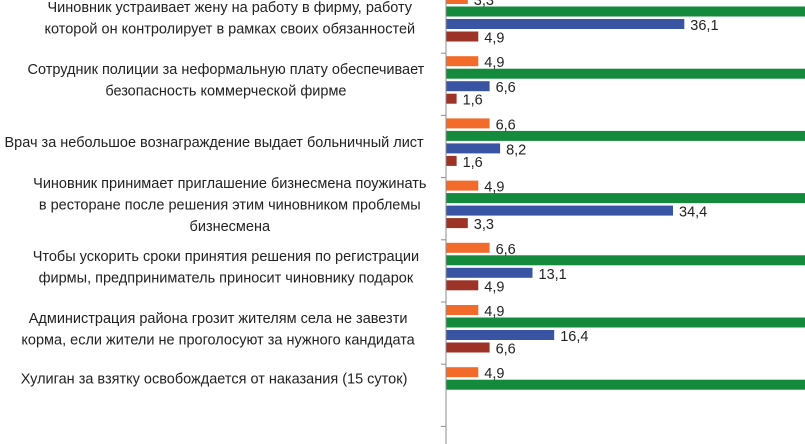  Describe the element at coordinates (444, 222) in the screenshot. I see `category-axis` at that location.